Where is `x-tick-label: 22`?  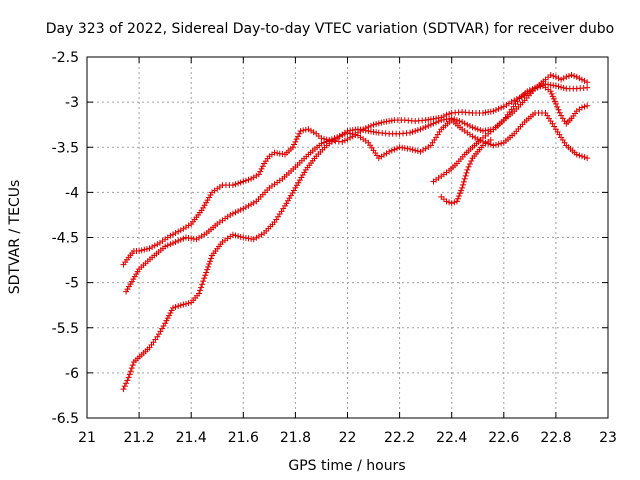
x-tick-label: 22 is located at coordinates (348, 438).